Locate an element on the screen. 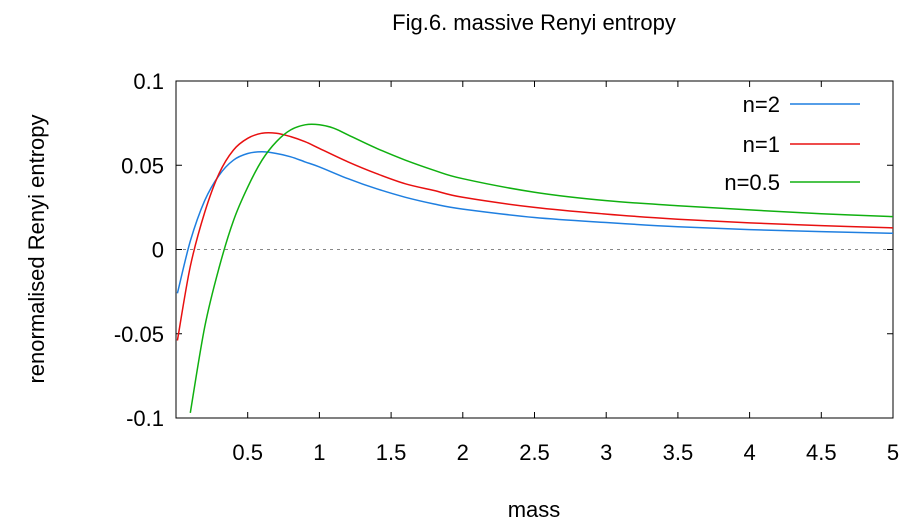  x-tick-label: 0.5 is located at coordinates (247, 452).